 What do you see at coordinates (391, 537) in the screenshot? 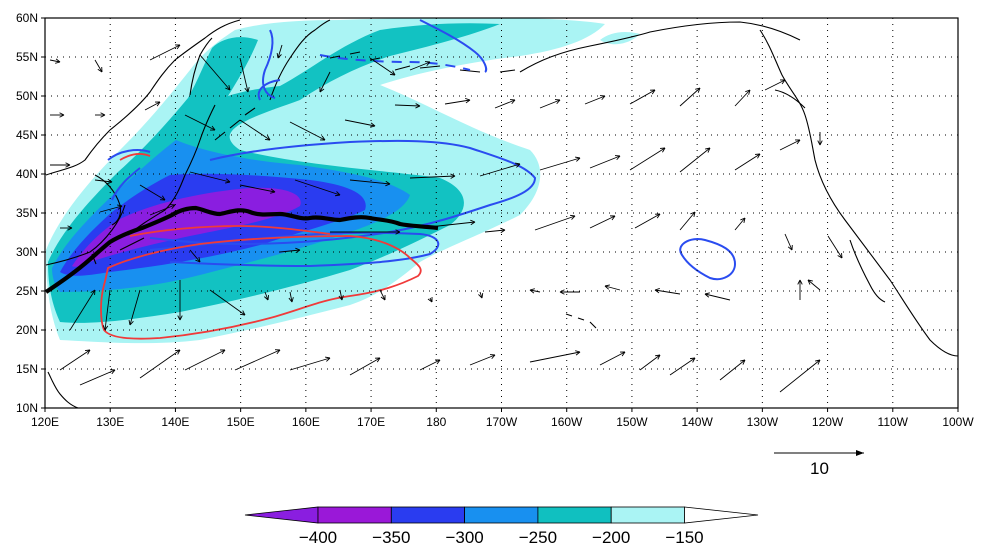
I see `colorbar-label: −350` at bounding box center [391, 537].